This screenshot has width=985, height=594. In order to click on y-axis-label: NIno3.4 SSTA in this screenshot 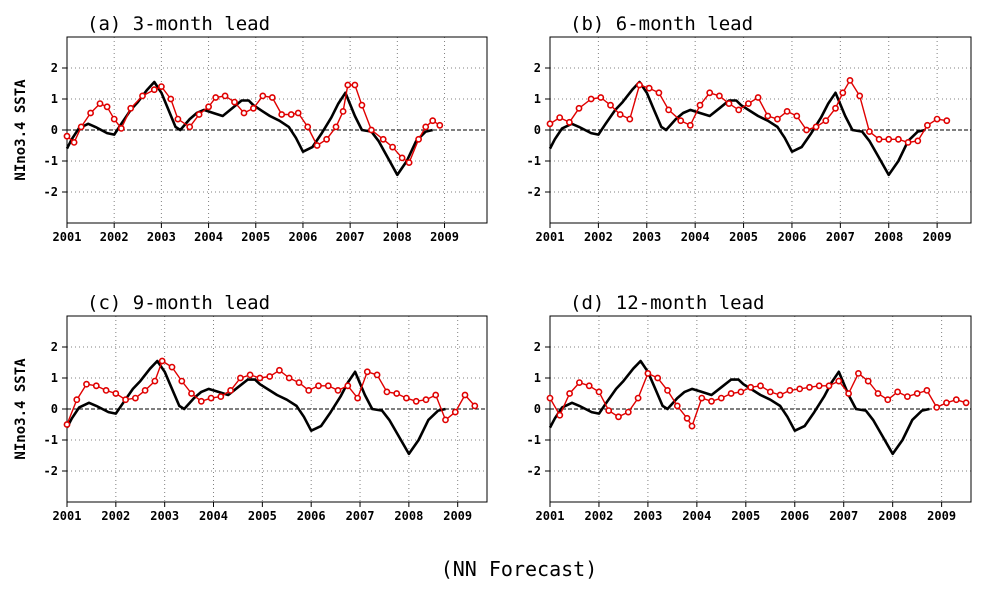, I will do `click(21, 409)`.